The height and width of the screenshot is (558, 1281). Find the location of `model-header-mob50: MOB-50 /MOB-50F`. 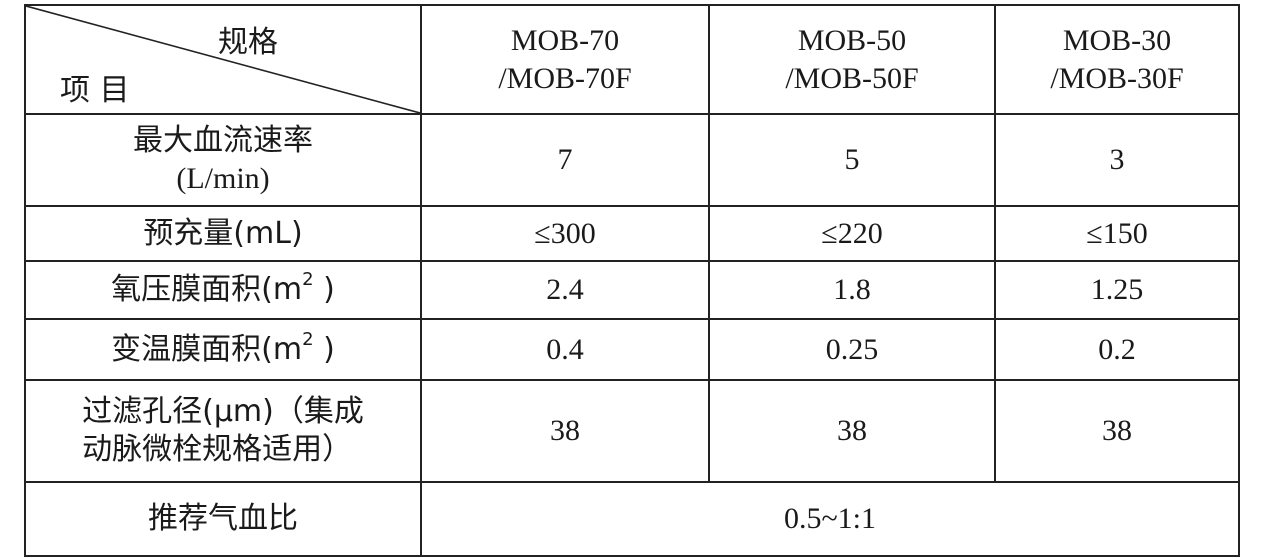

model-header-mob50: MOB-50 /MOB-50F is located at coordinates (852, 59).